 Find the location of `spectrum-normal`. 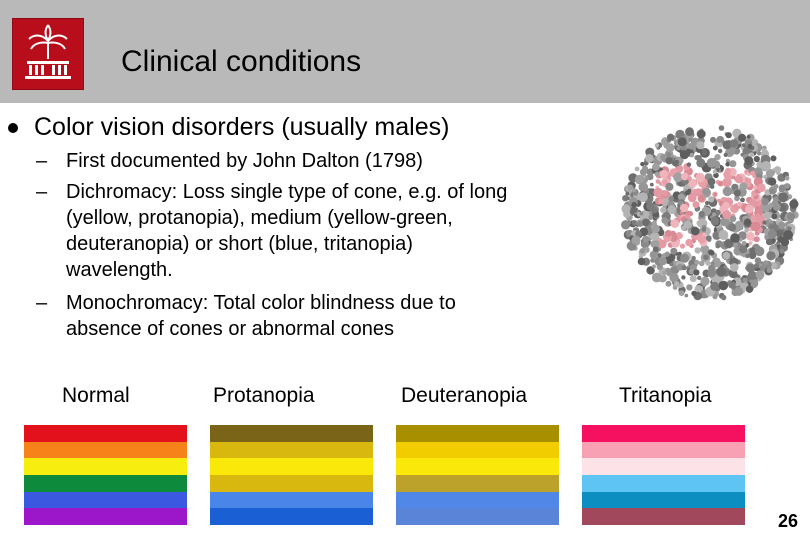

spectrum-normal is located at coordinates (105, 475).